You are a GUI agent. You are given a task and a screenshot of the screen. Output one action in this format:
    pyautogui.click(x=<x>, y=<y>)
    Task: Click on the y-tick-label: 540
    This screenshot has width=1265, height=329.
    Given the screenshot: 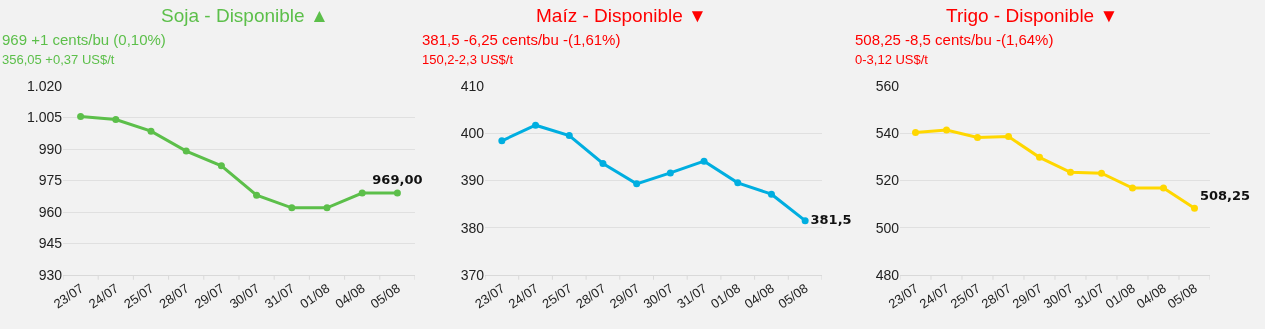 What is the action you would take?
    pyautogui.click(x=887, y=133)
    